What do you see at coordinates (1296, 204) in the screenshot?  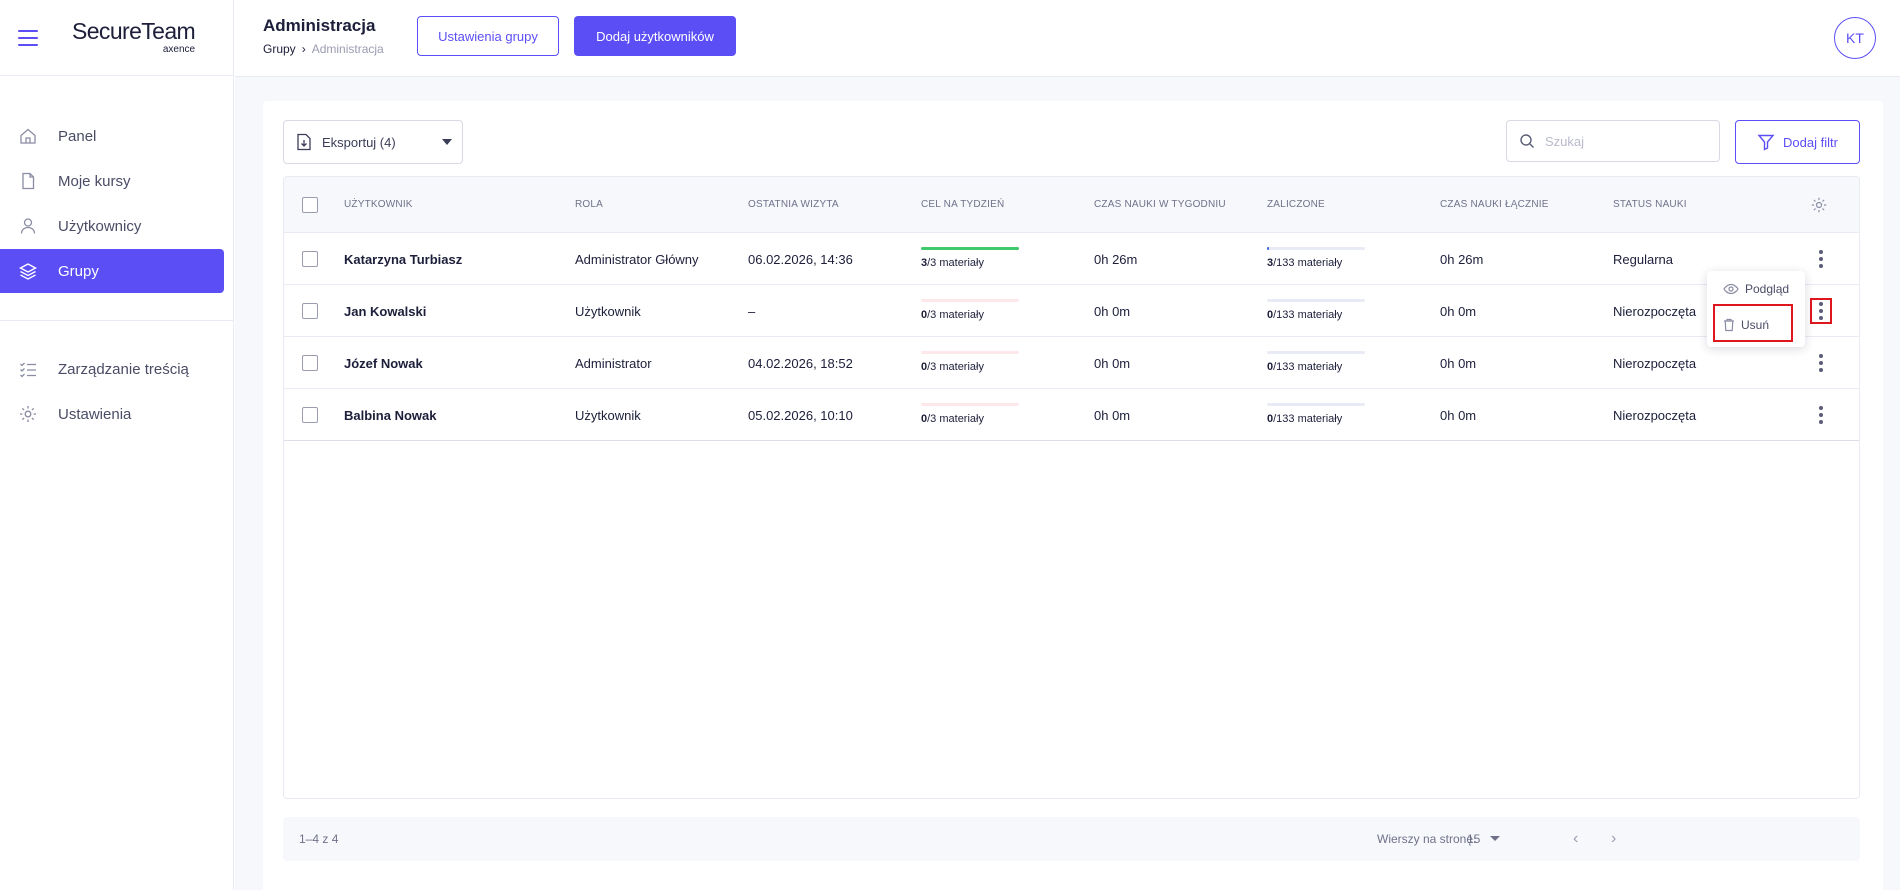 I see `column-header-passed: ZALICZONE` at bounding box center [1296, 204].